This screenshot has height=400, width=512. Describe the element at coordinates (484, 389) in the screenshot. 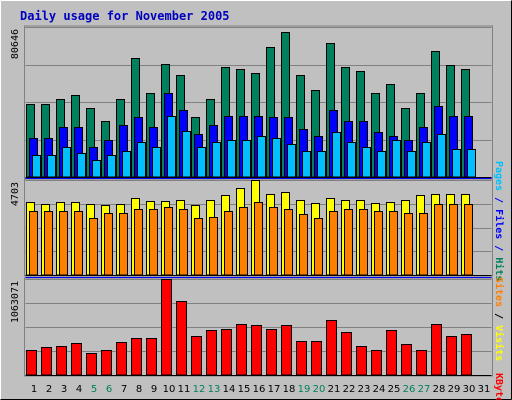

I see `x-tick-day-31: 31` at that location.